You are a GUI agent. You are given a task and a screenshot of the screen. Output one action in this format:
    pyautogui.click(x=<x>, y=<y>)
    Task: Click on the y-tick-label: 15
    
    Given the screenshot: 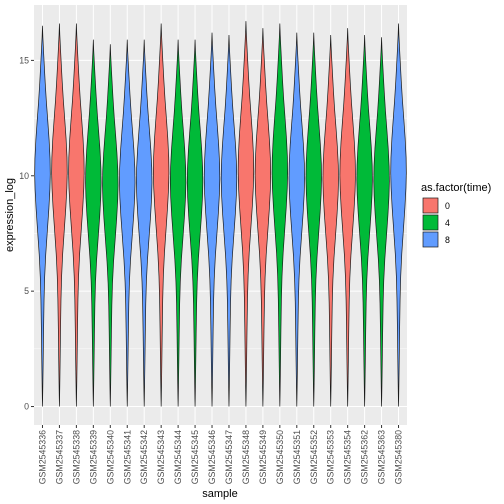 What is the action you would take?
    pyautogui.click(x=24, y=60)
    